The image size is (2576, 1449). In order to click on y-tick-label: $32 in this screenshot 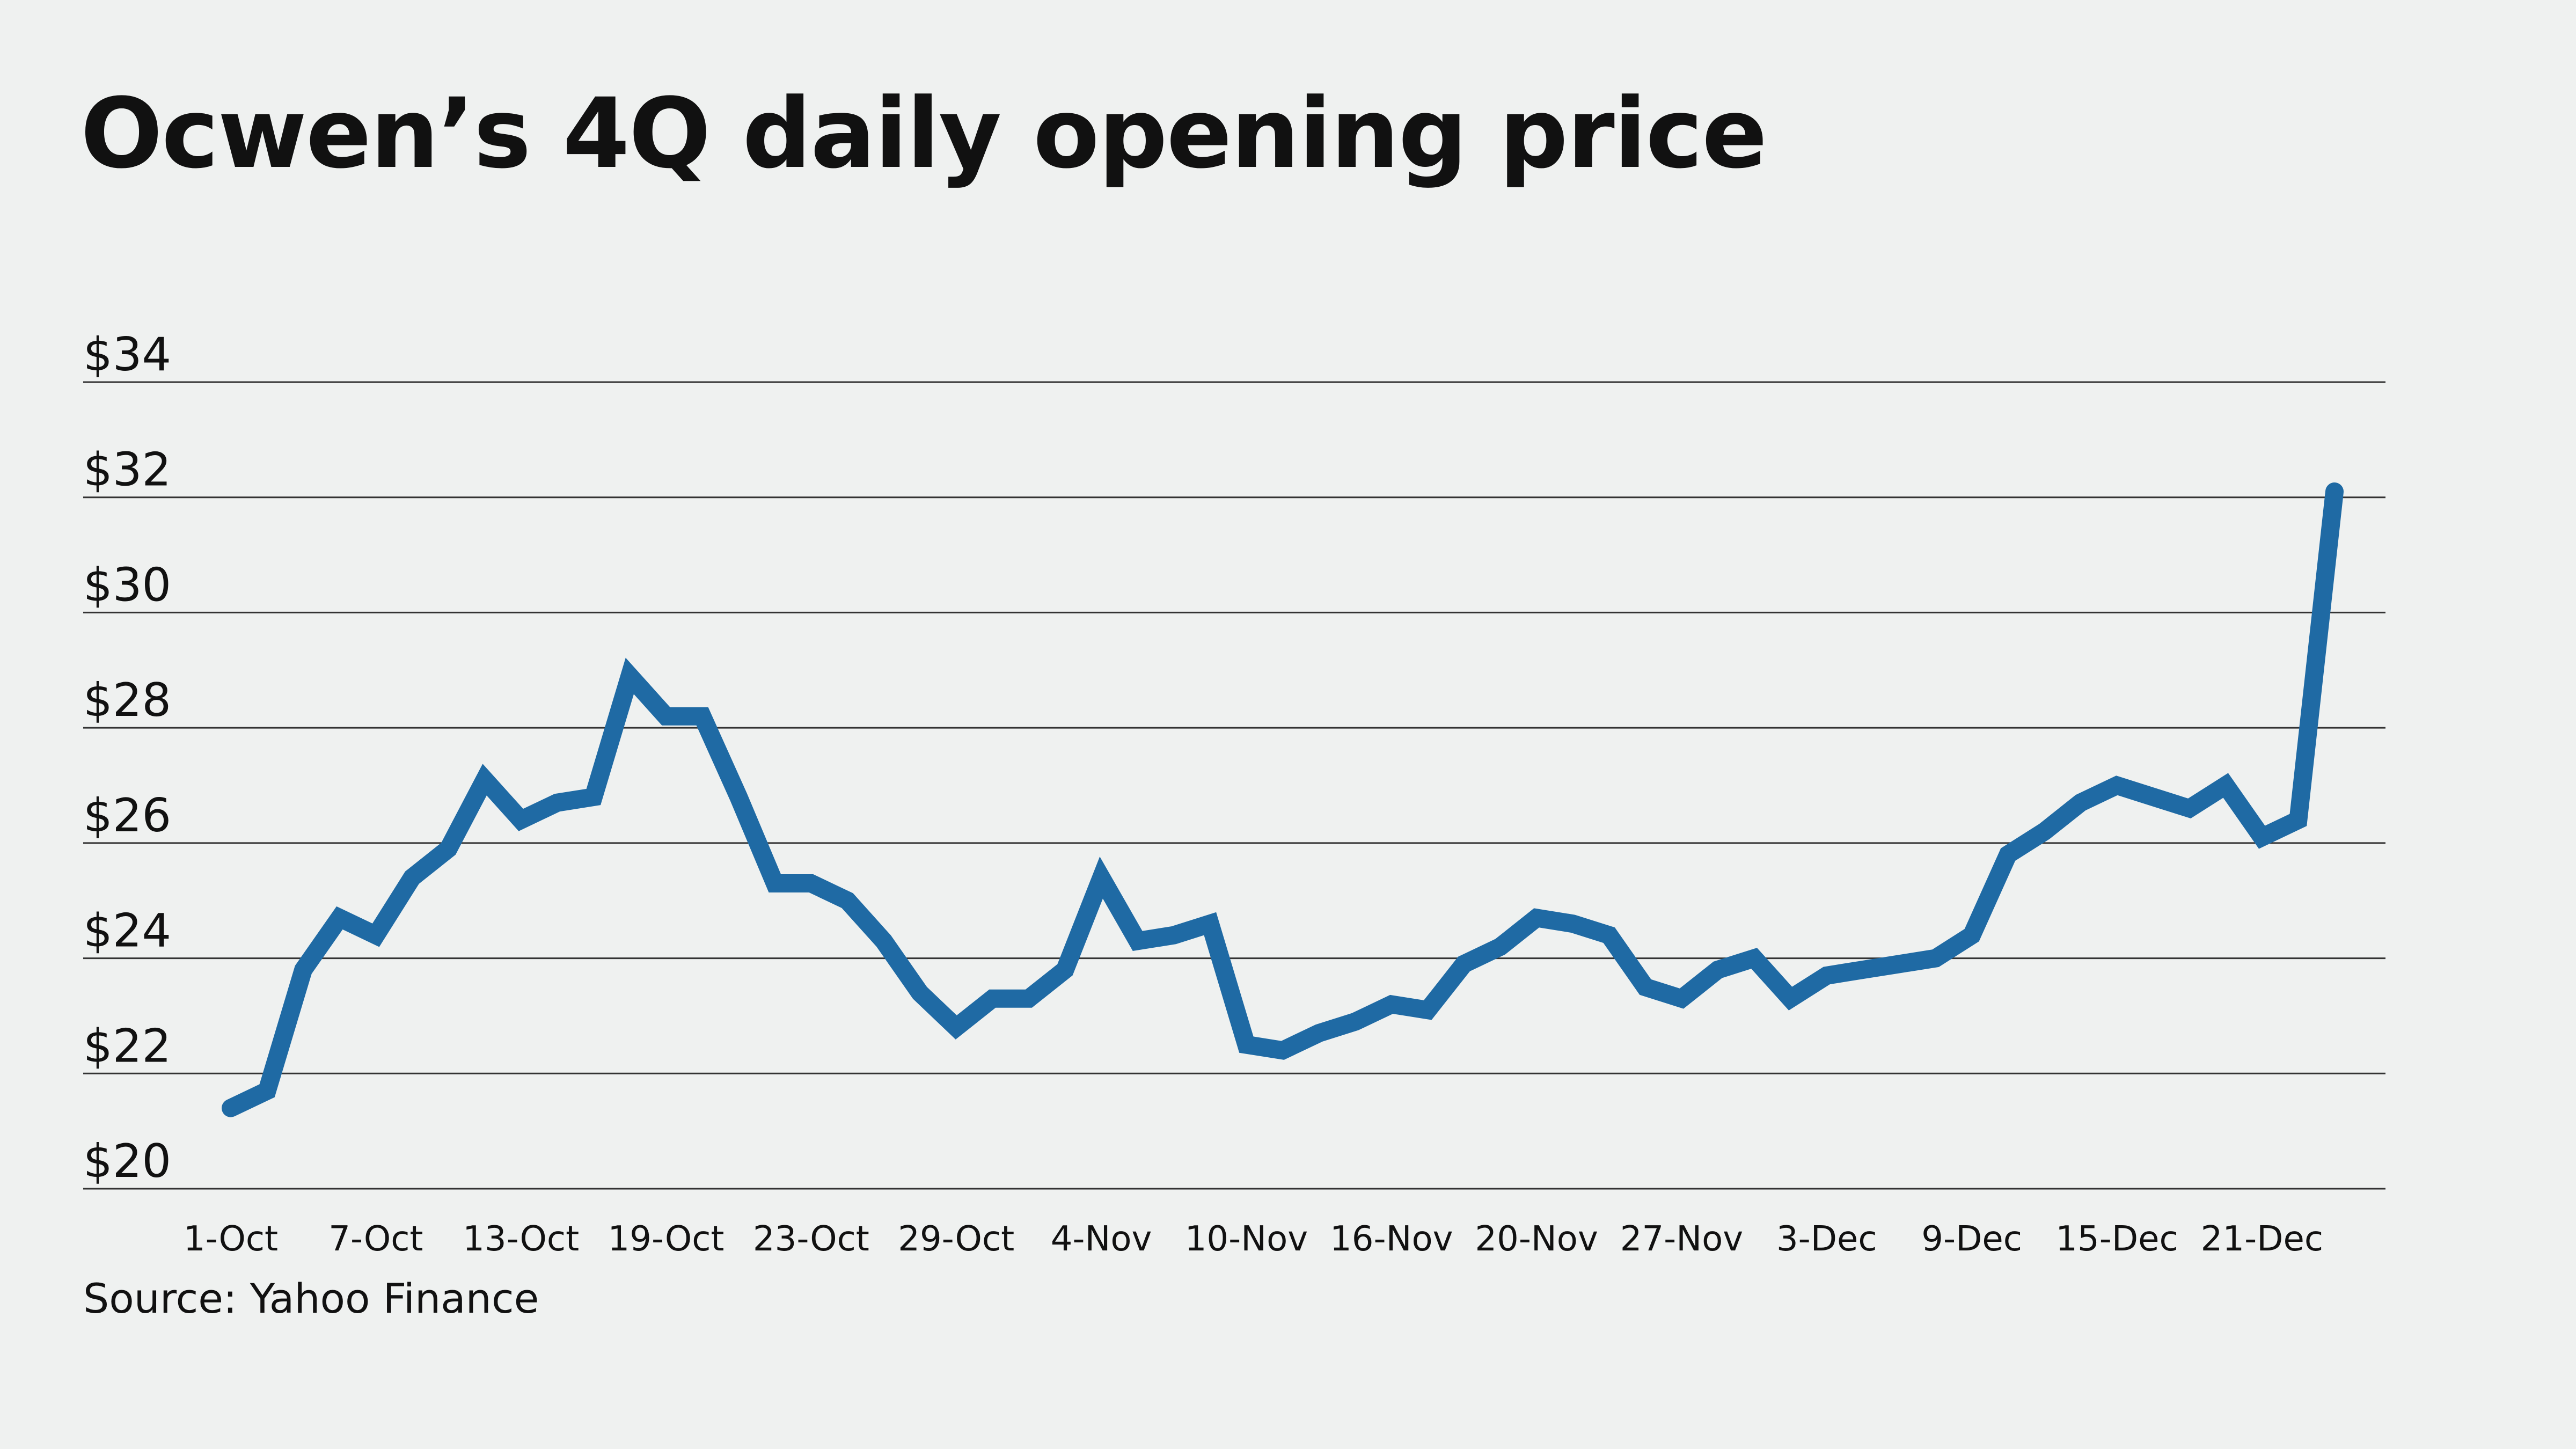, I will do `click(127, 470)`.